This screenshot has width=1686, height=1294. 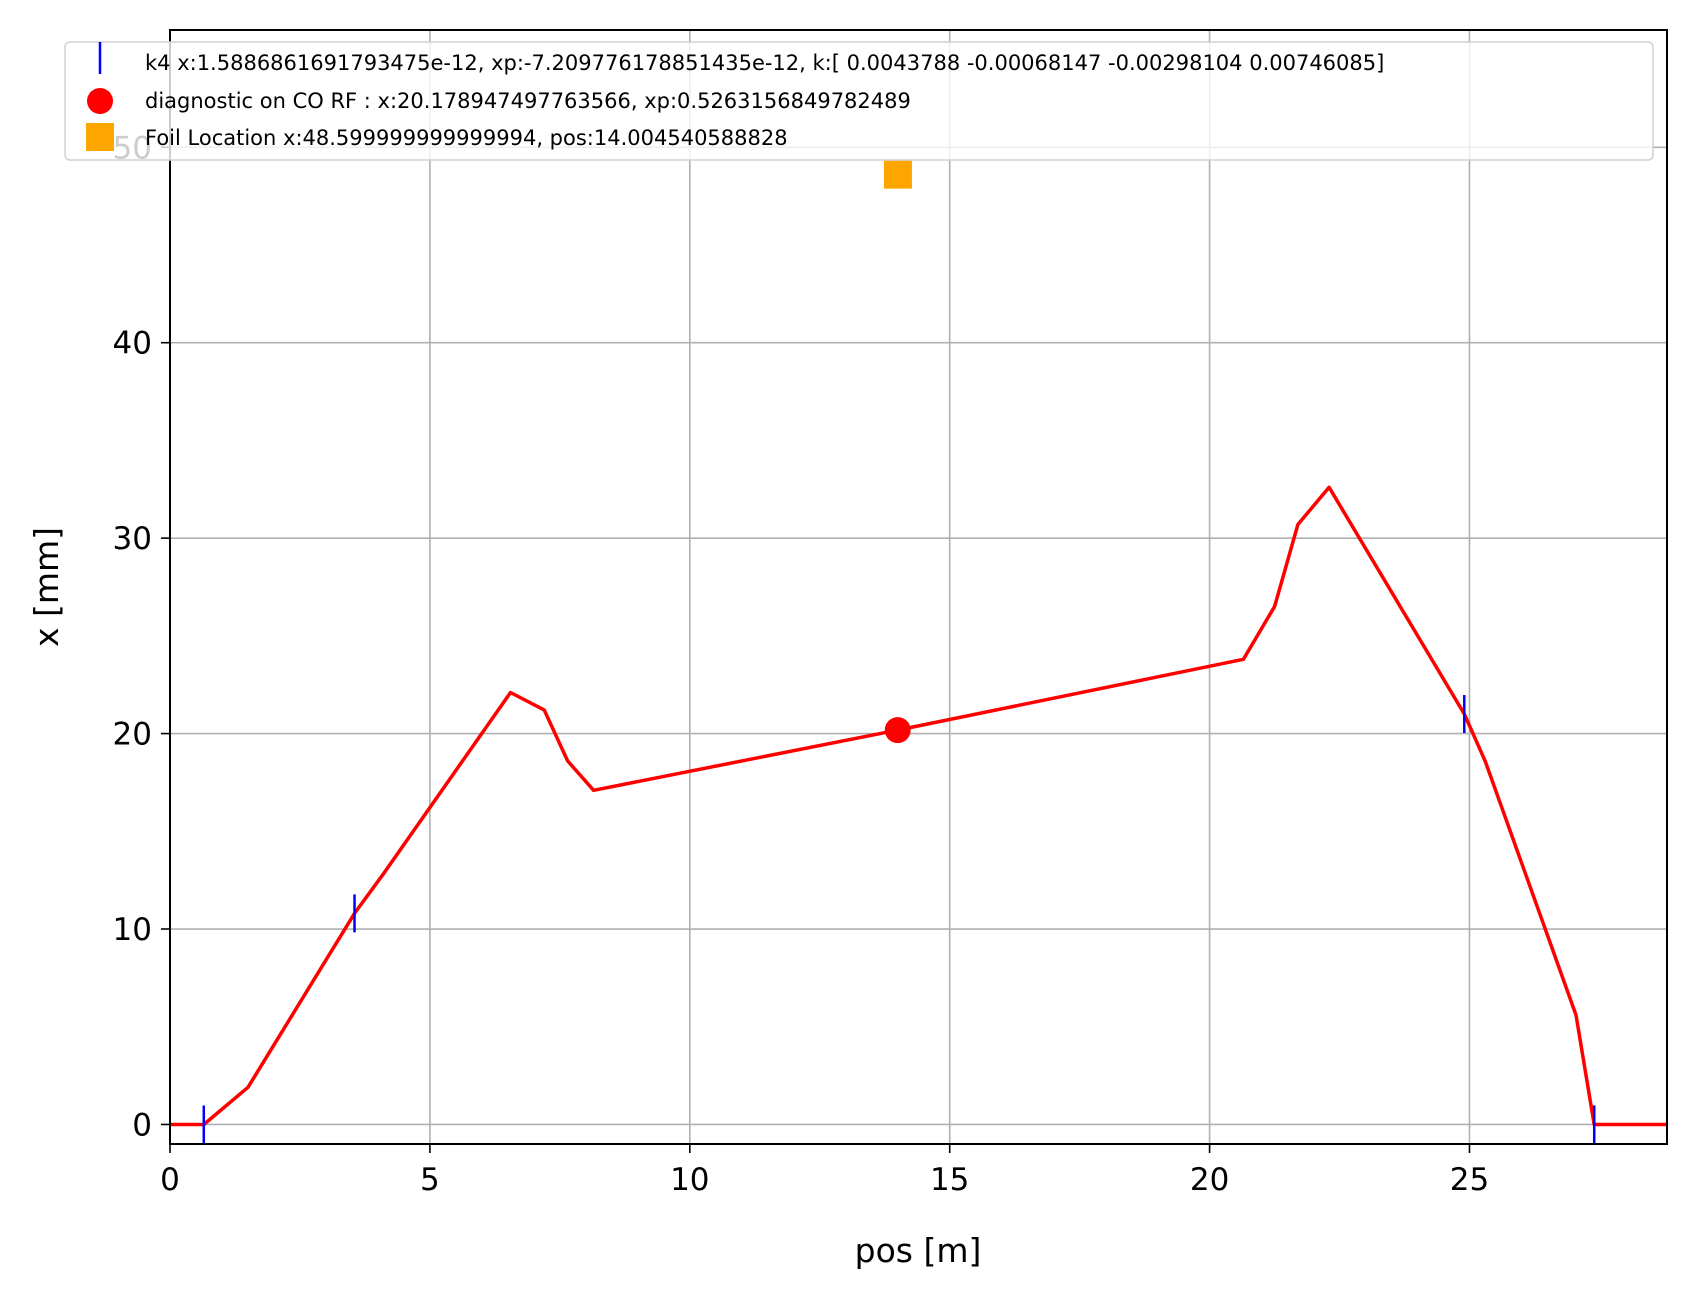 What do you see at coordinates (1469, 1180) in the screenshot?
I see `x-tick-label: 25` at bounding box center [1469, 1180].